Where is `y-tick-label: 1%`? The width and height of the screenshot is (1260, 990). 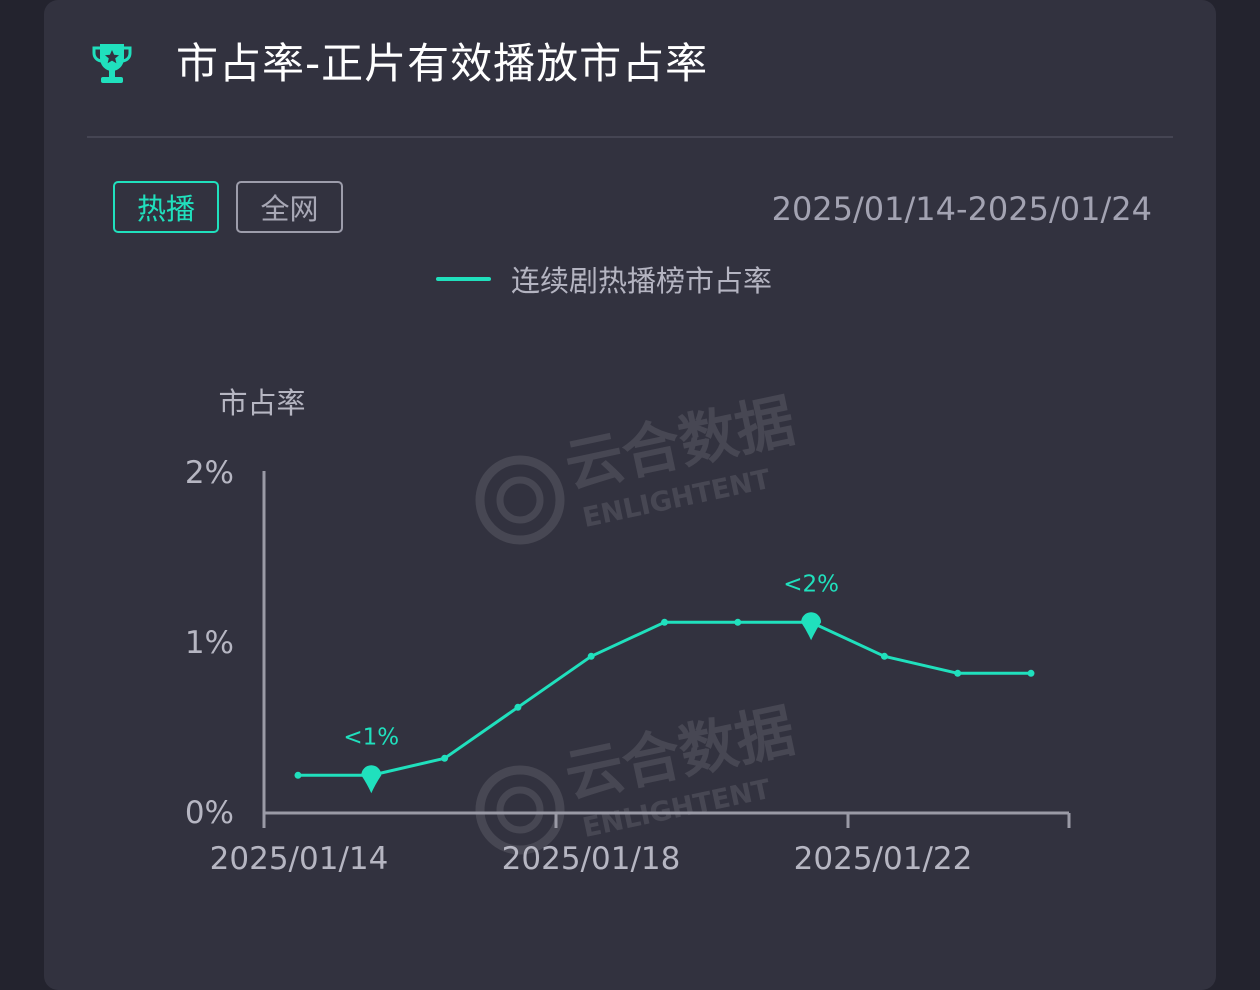 y-tick-label: 1% is located at coordinates (209, 643).